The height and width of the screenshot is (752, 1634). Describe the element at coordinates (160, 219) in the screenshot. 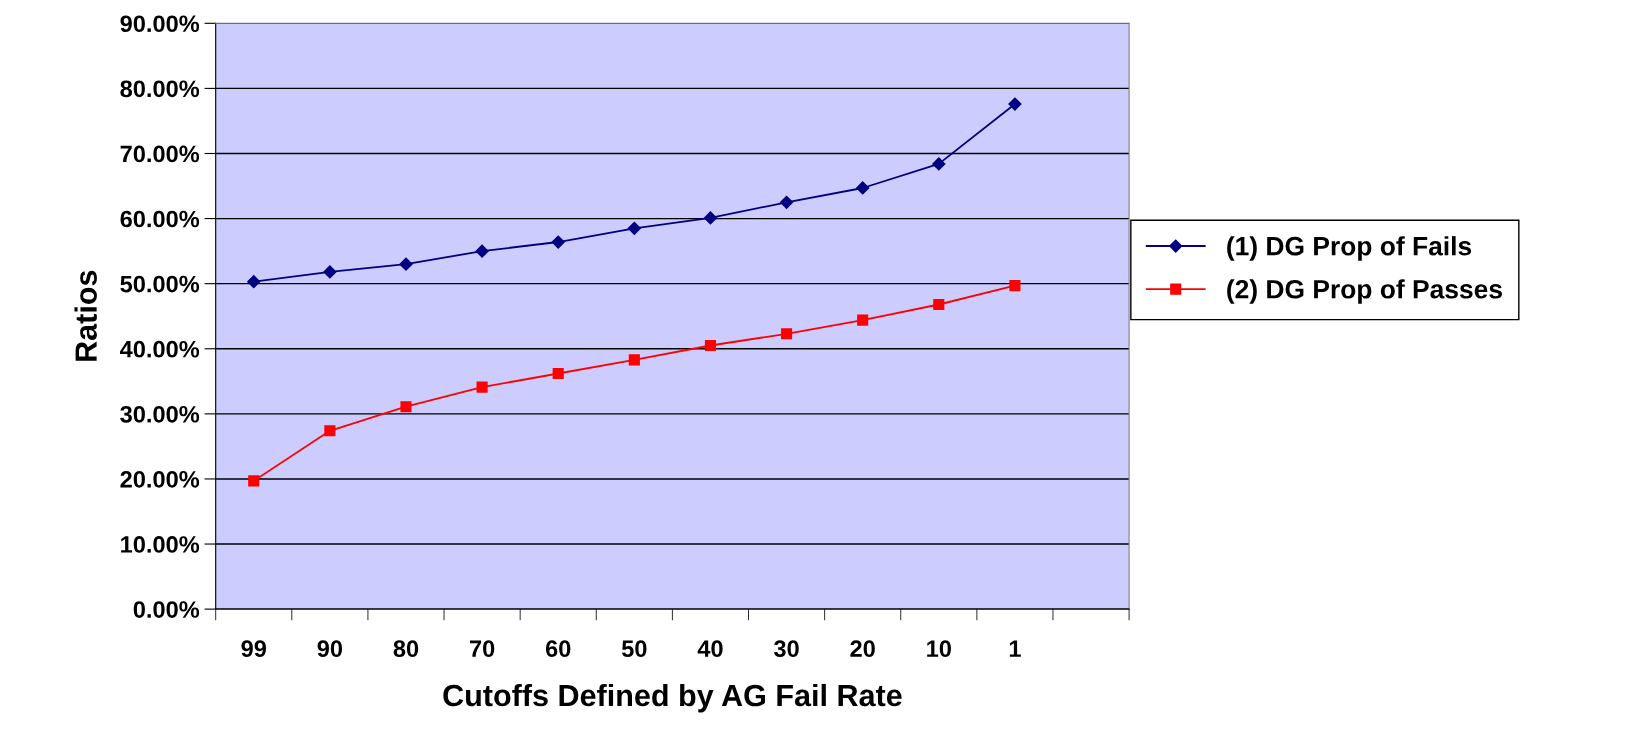

I see `y-tick-label: 60.00%` at that location.